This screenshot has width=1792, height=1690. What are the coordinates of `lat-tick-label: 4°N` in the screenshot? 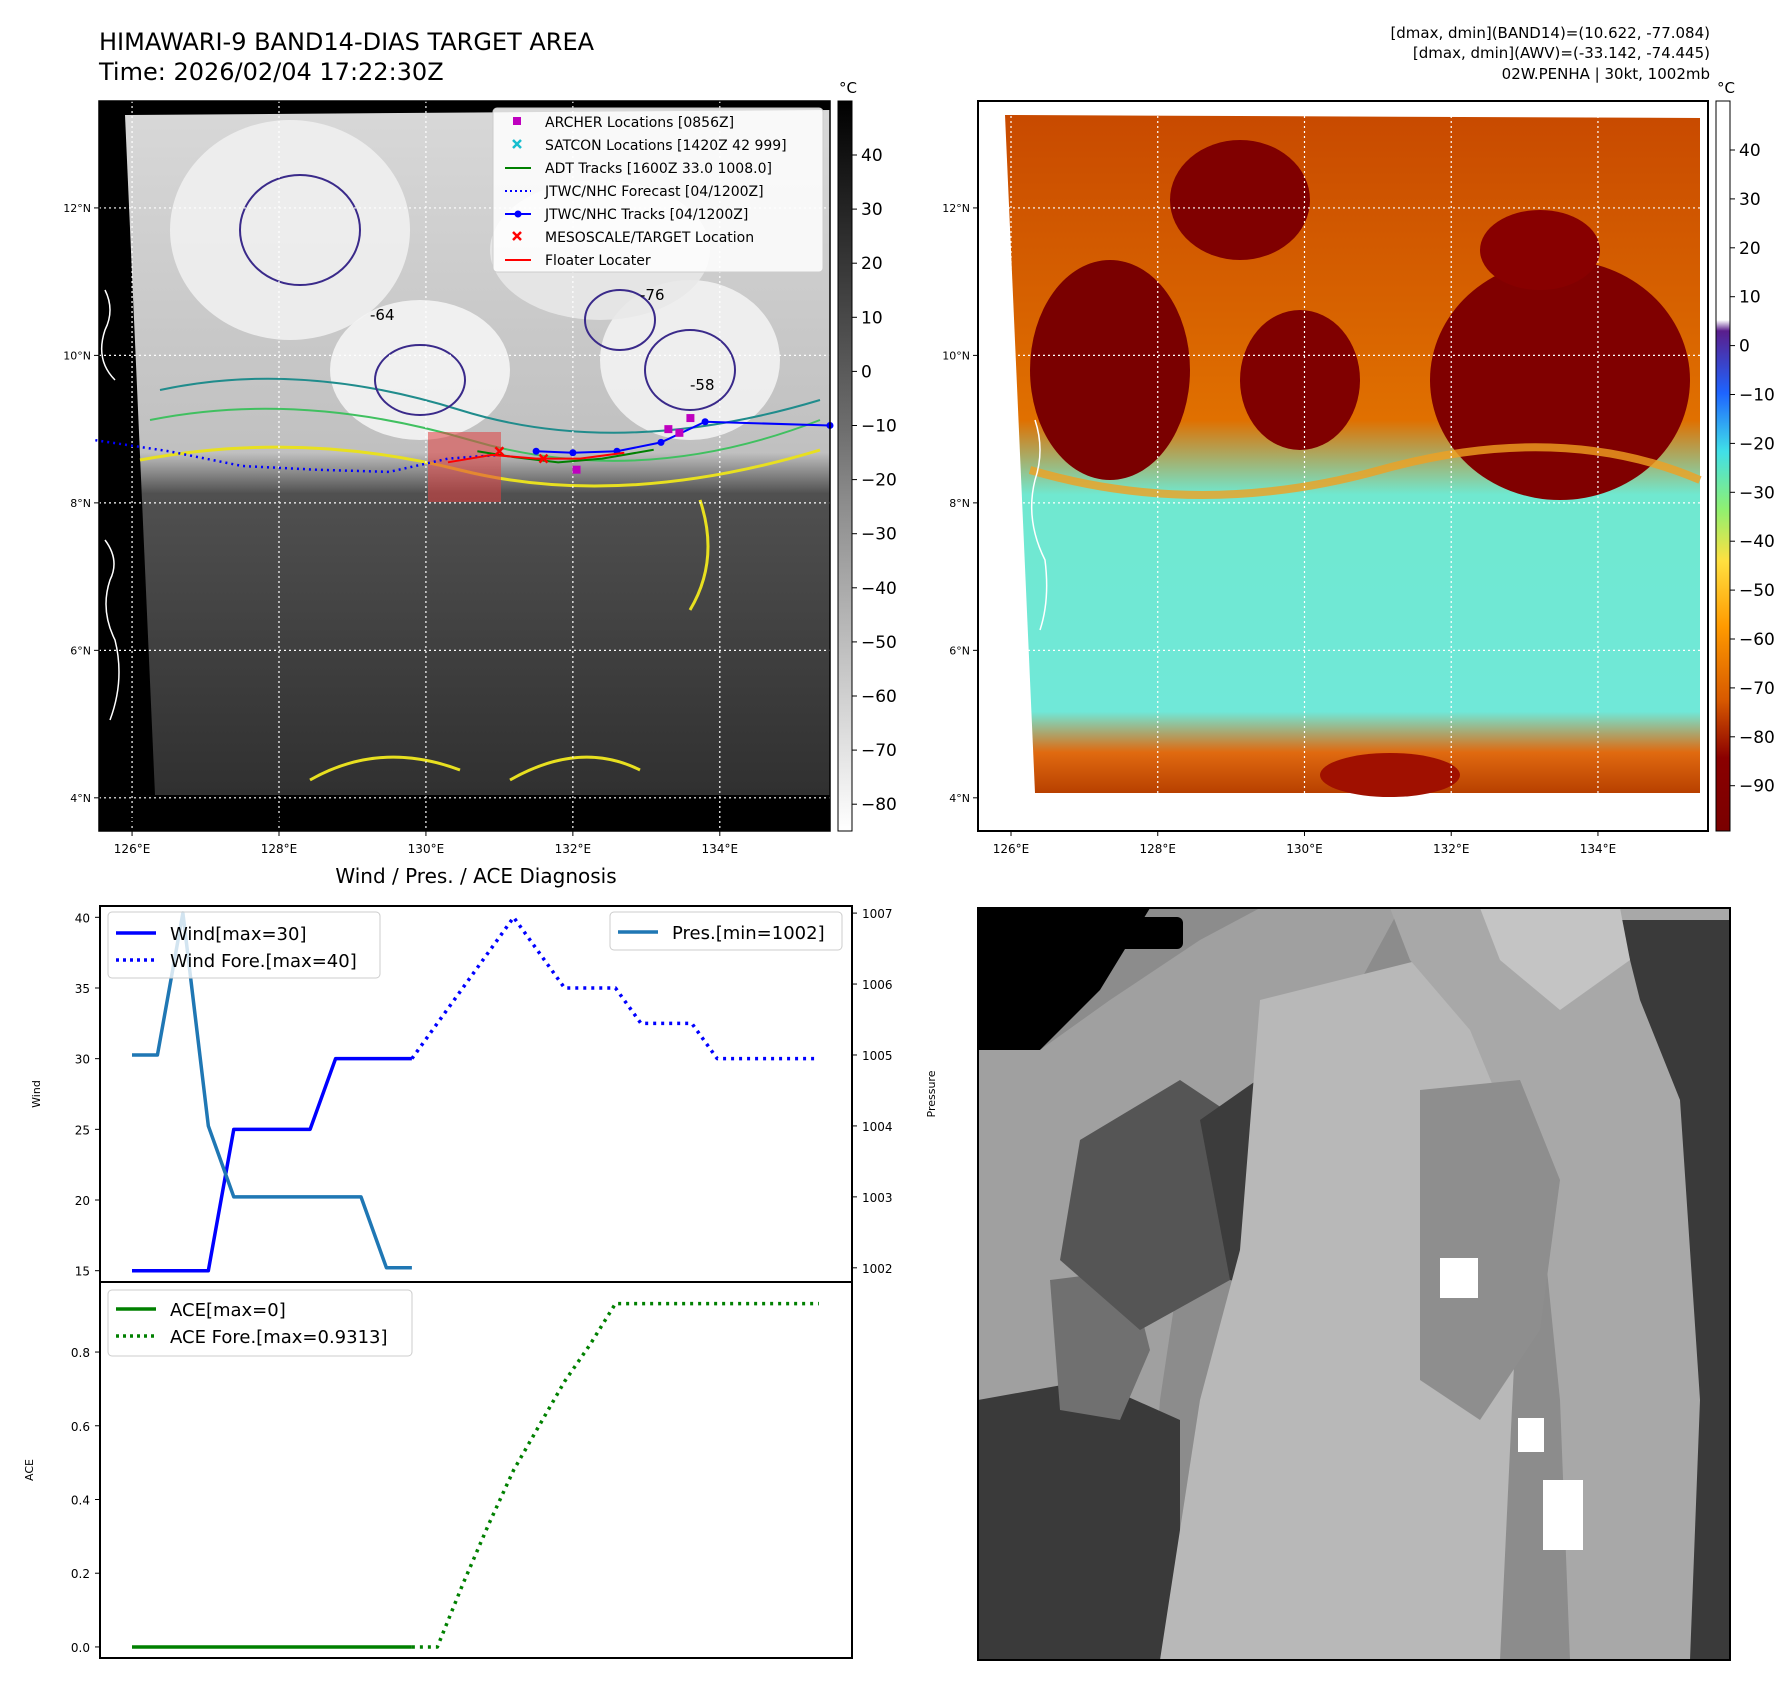 It's located at (959, 798).